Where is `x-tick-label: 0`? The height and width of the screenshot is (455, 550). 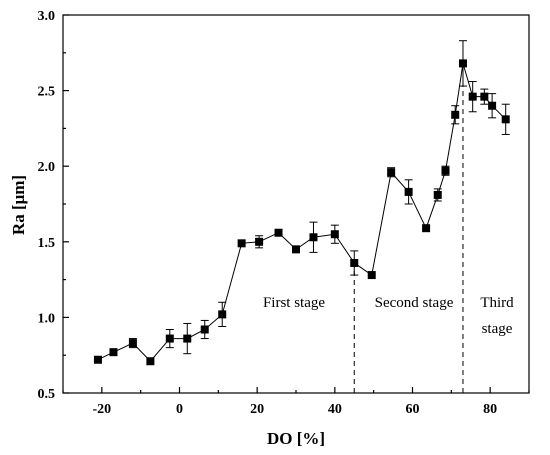
x-tick-label: 0 is located at coordinates (179, 409).